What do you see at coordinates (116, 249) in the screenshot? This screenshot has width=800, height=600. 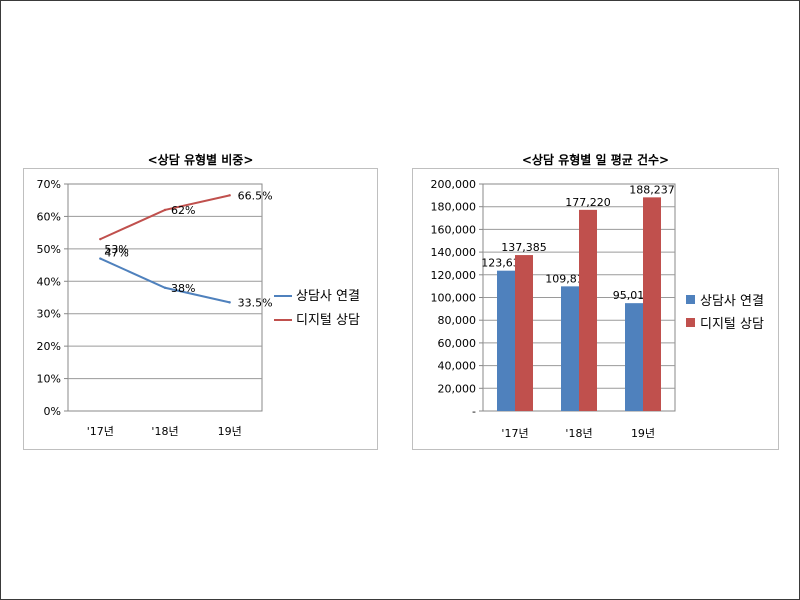 I see `data-label: 53%` at bounding box center [116, 249].